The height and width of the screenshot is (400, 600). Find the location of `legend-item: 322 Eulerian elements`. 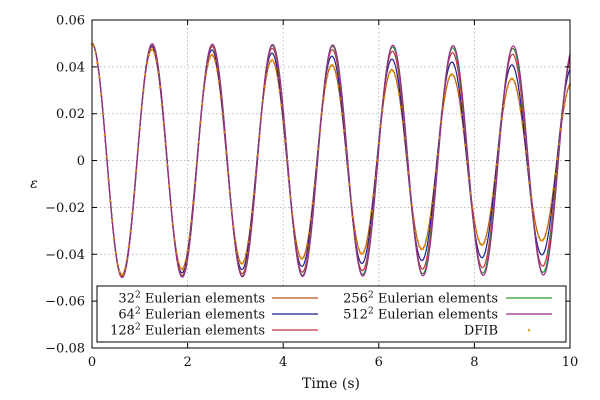

legend-item: 322 Eulerian elements is located at coordinates (218, 299).